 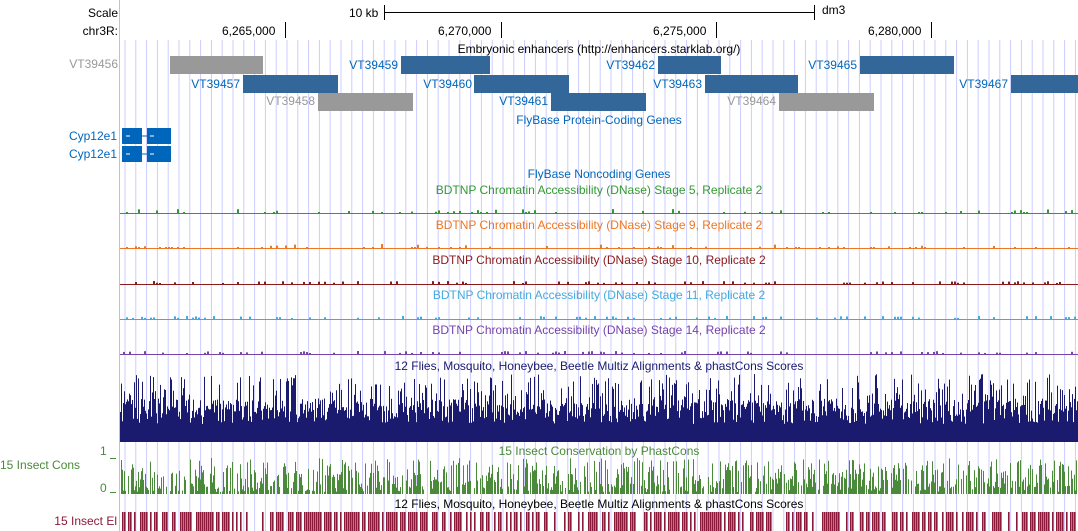 I want to click on enhancer-label: VT39456, so click(x=93, y=64).